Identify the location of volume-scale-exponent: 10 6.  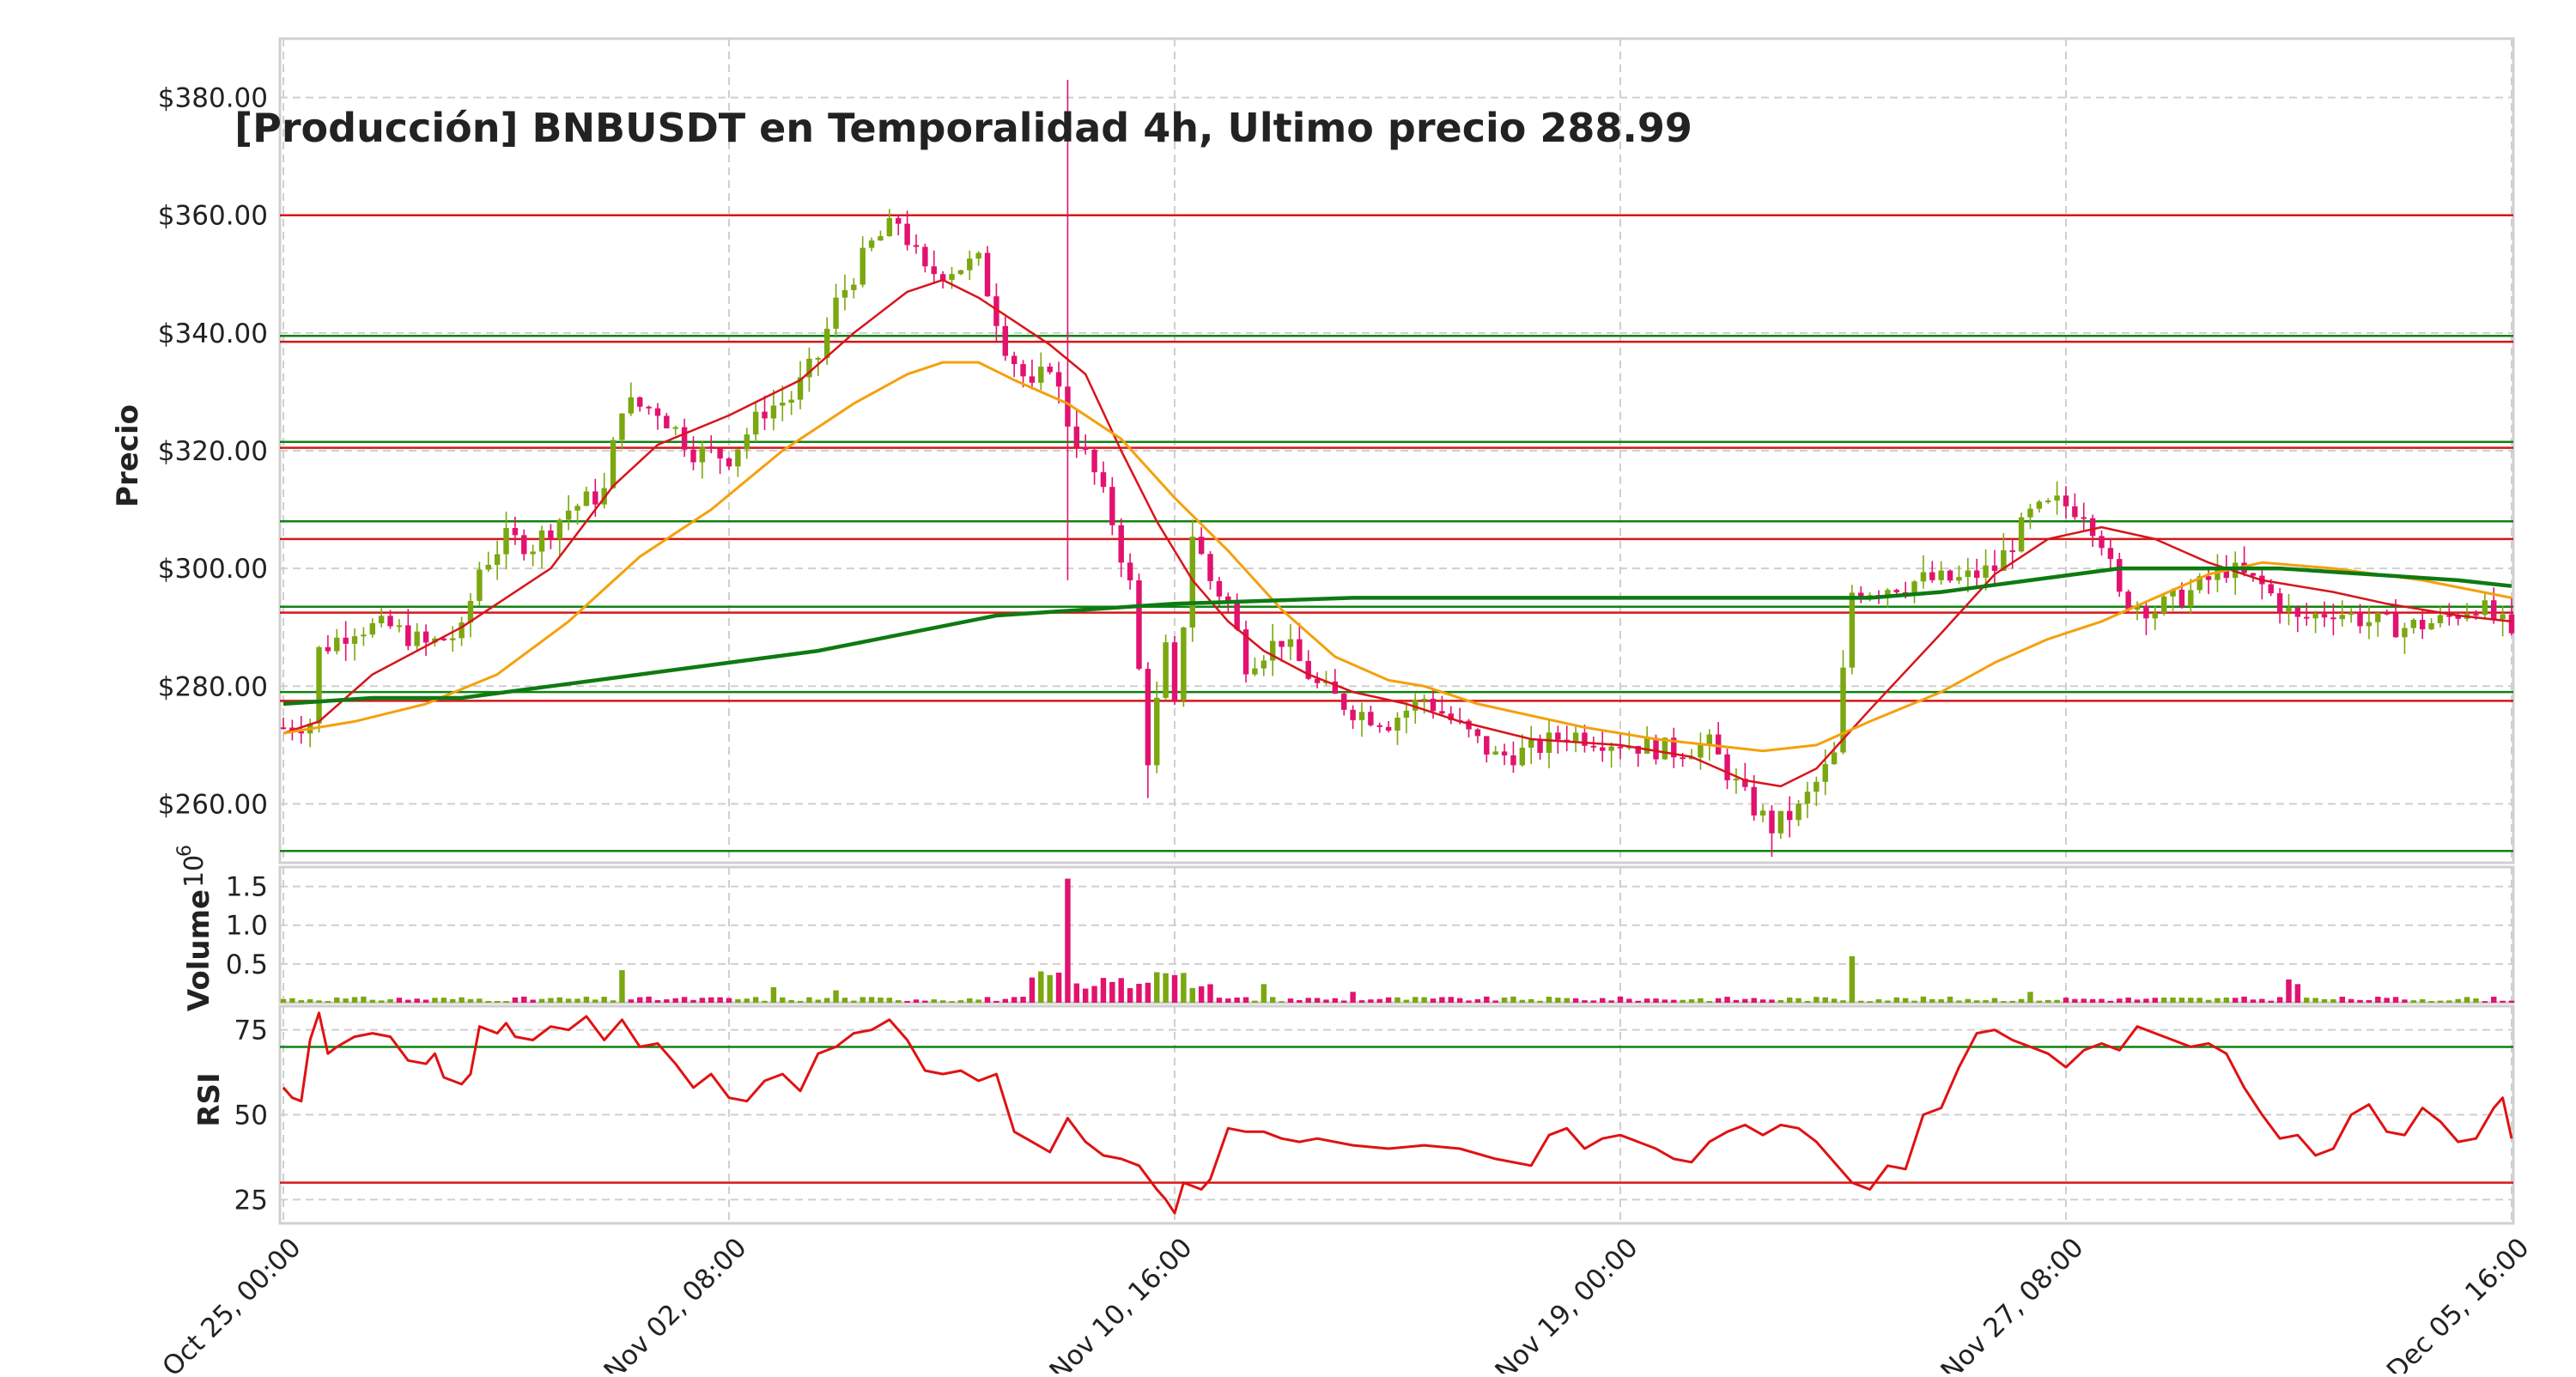
(192, 867).